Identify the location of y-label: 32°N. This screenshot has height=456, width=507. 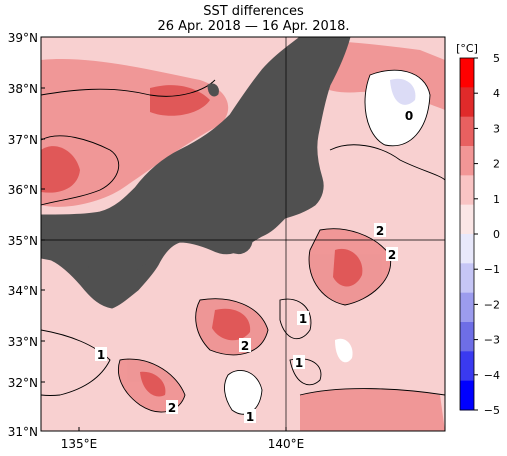
(23, 383).